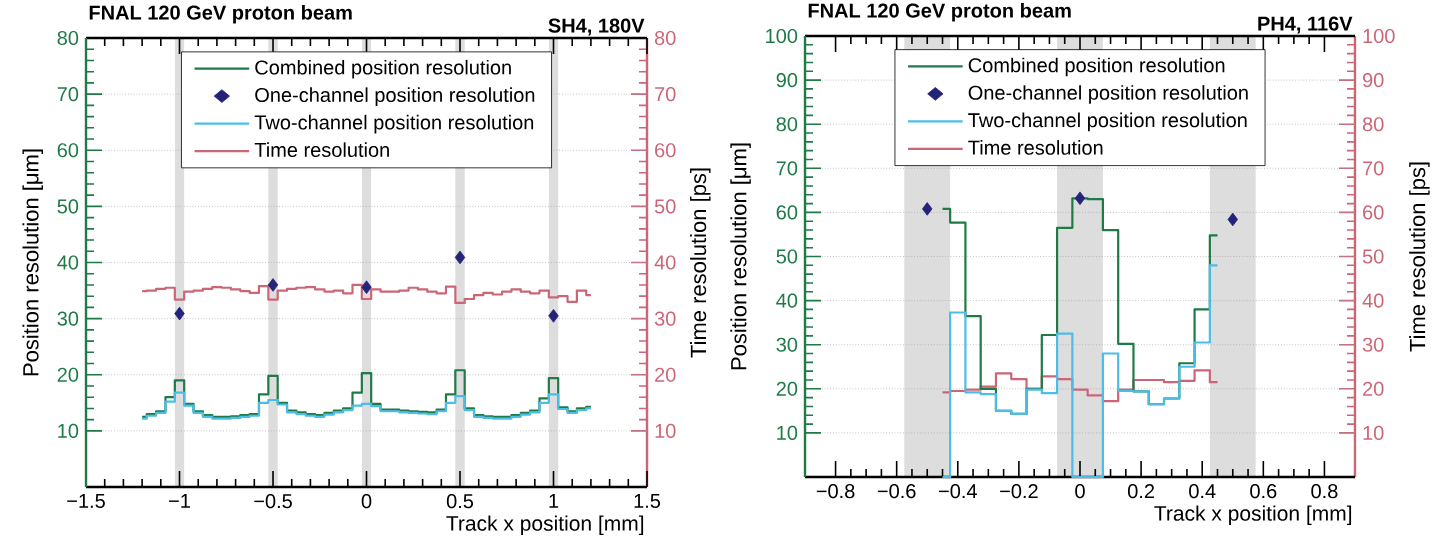 The width and height of the screenshot is (1433, 543). What do you see at coordinates (782, 36) in the screenshot?
I see `y-tick-label: 100` at bounding box center [782, 36].